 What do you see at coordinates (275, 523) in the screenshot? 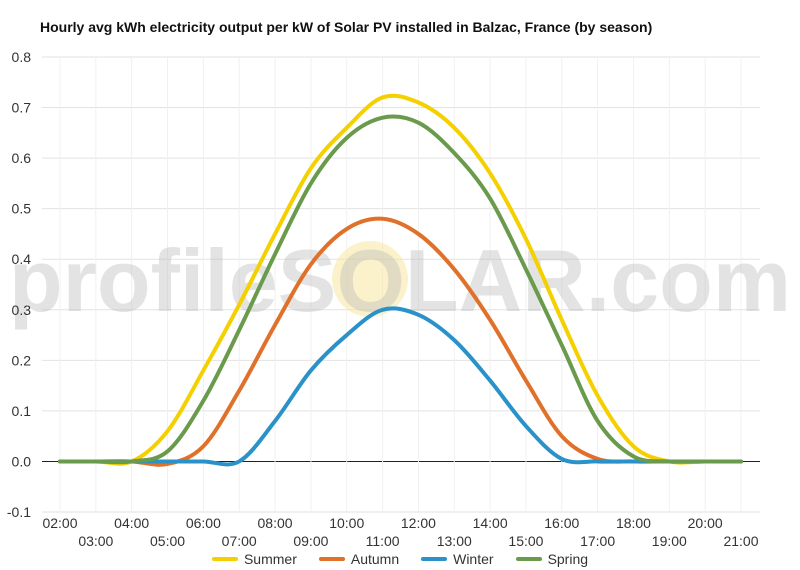
I see `x-tick-label: 08:00` at bounding box center [275, 523].